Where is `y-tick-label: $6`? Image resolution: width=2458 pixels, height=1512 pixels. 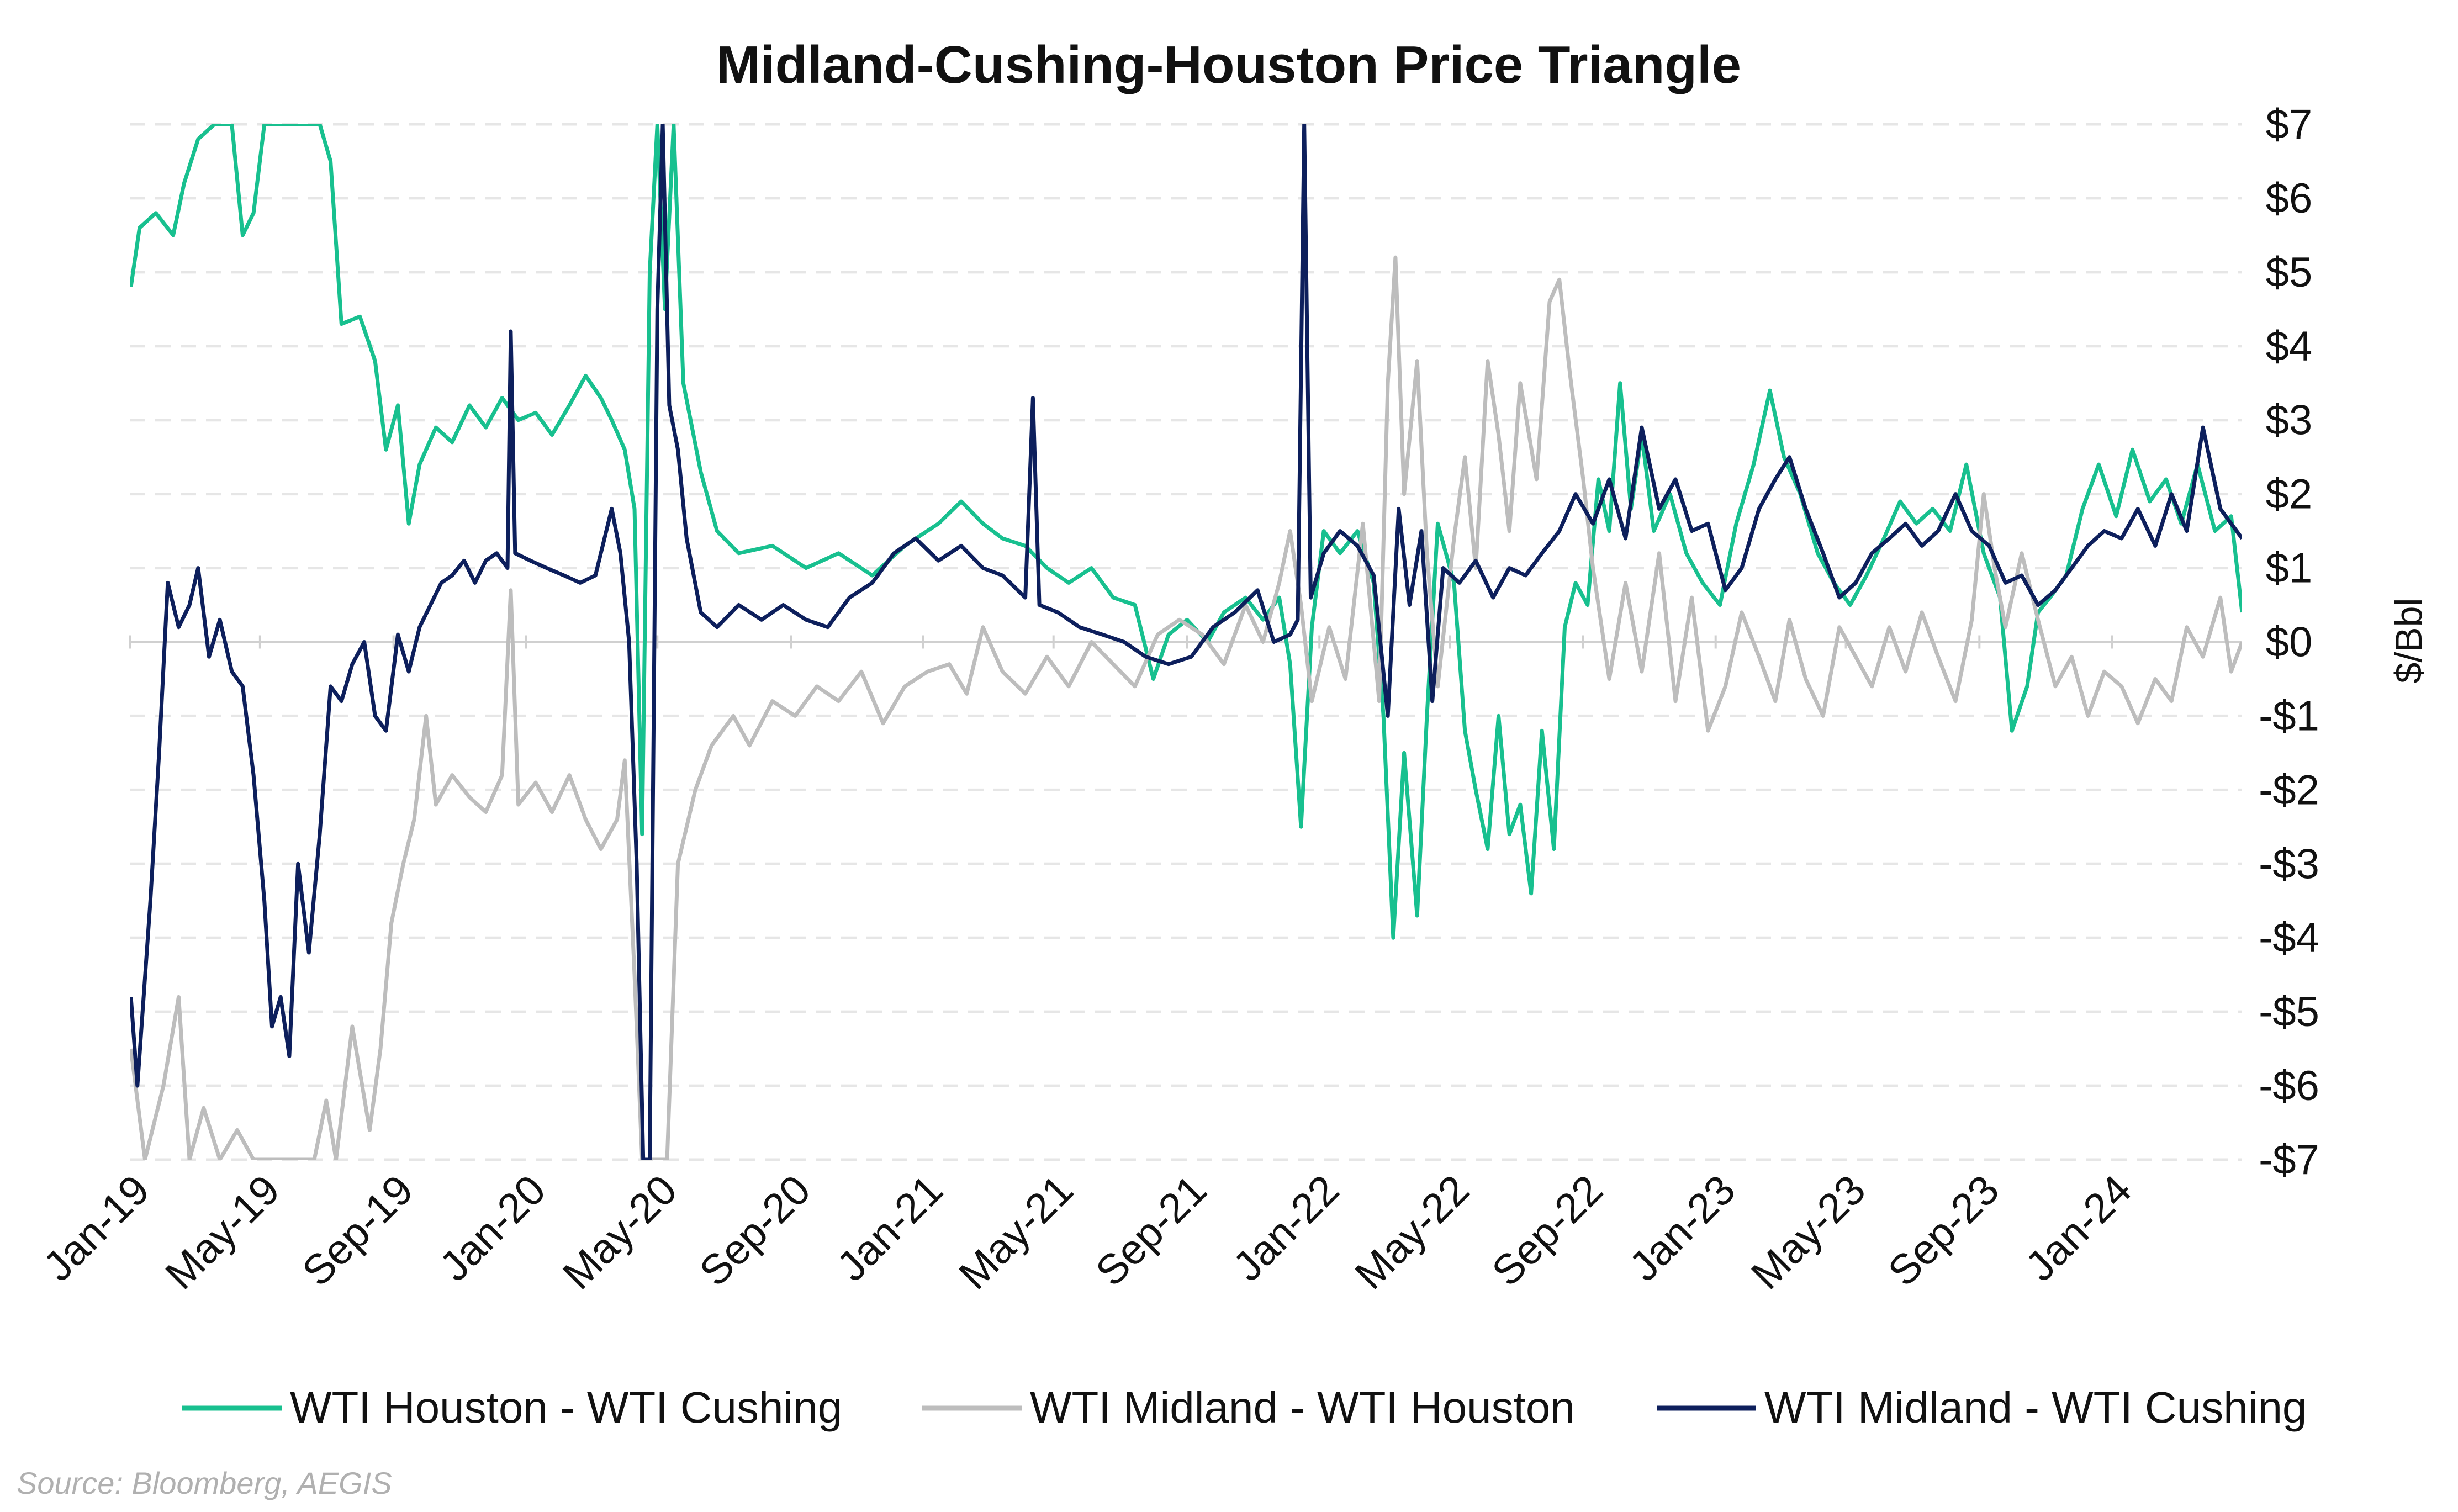
y-tick-label: $6 is located at coordinates (2290, 198).